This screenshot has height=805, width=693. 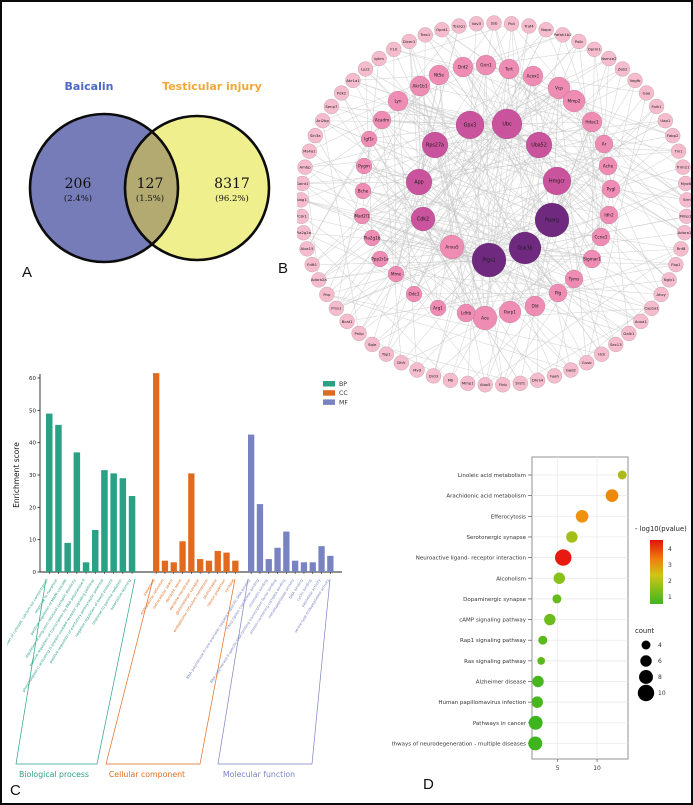 I want to click on network-node-label: Adora2a, so click(x=319, y=279).